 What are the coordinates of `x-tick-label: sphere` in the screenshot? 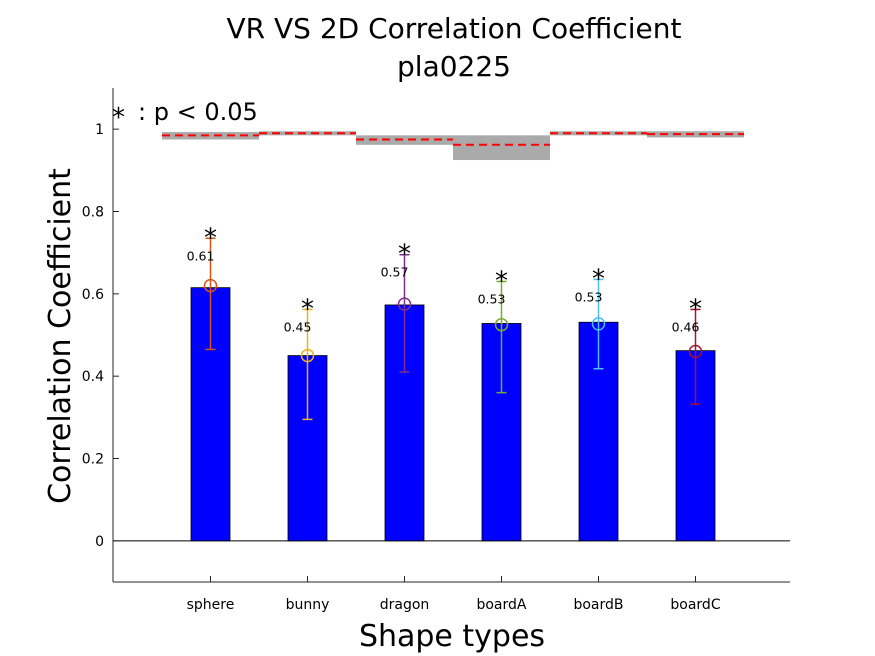 It's located at (211, 605).